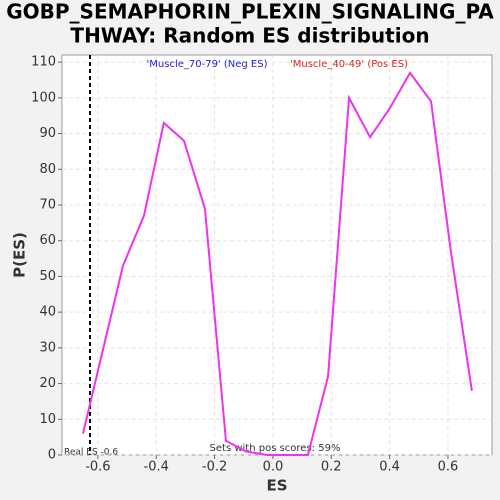 This screenshot has height=500, width=500. What do you see at coordinates (43, 97) in the screenshot?
I see `y-tick-label: 100` at bounding box center [43, 97].